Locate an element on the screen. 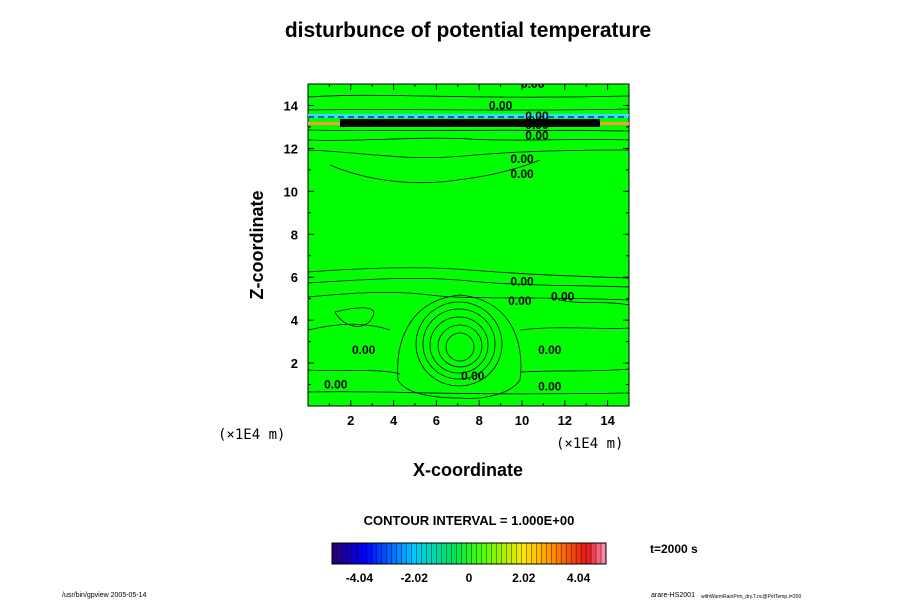  x-tick-label: 8 is located at coordinates (479, 420).